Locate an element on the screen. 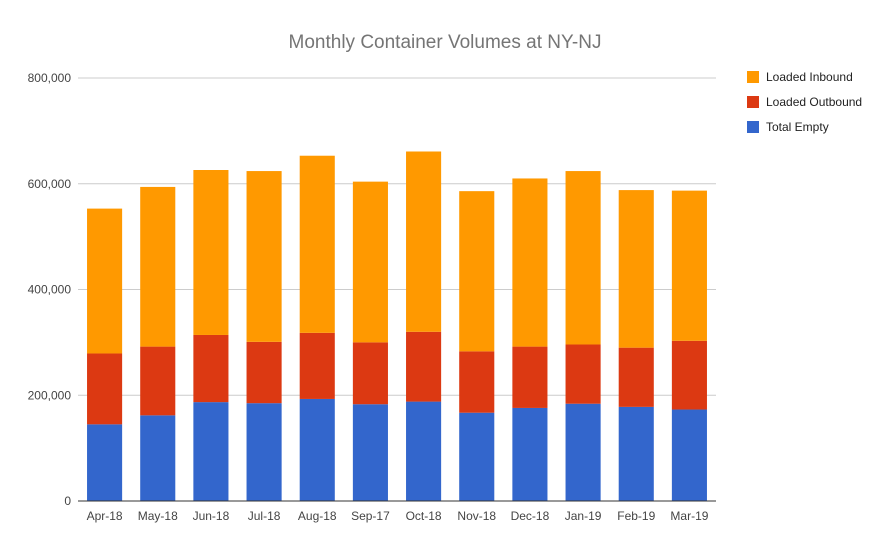 This screenshot has width=890, height=550. y-tick-label: 800,000 is located at coordinates (50, 78).